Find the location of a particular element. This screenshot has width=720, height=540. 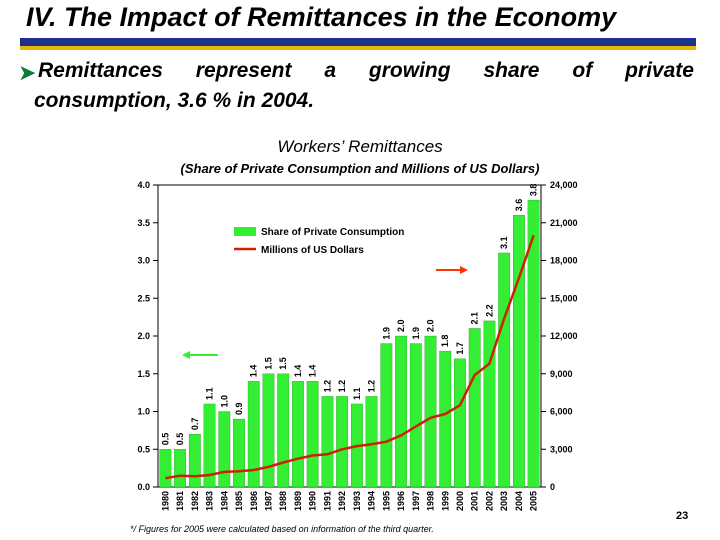

bullet-word: of is located at coordinates (582, 70).